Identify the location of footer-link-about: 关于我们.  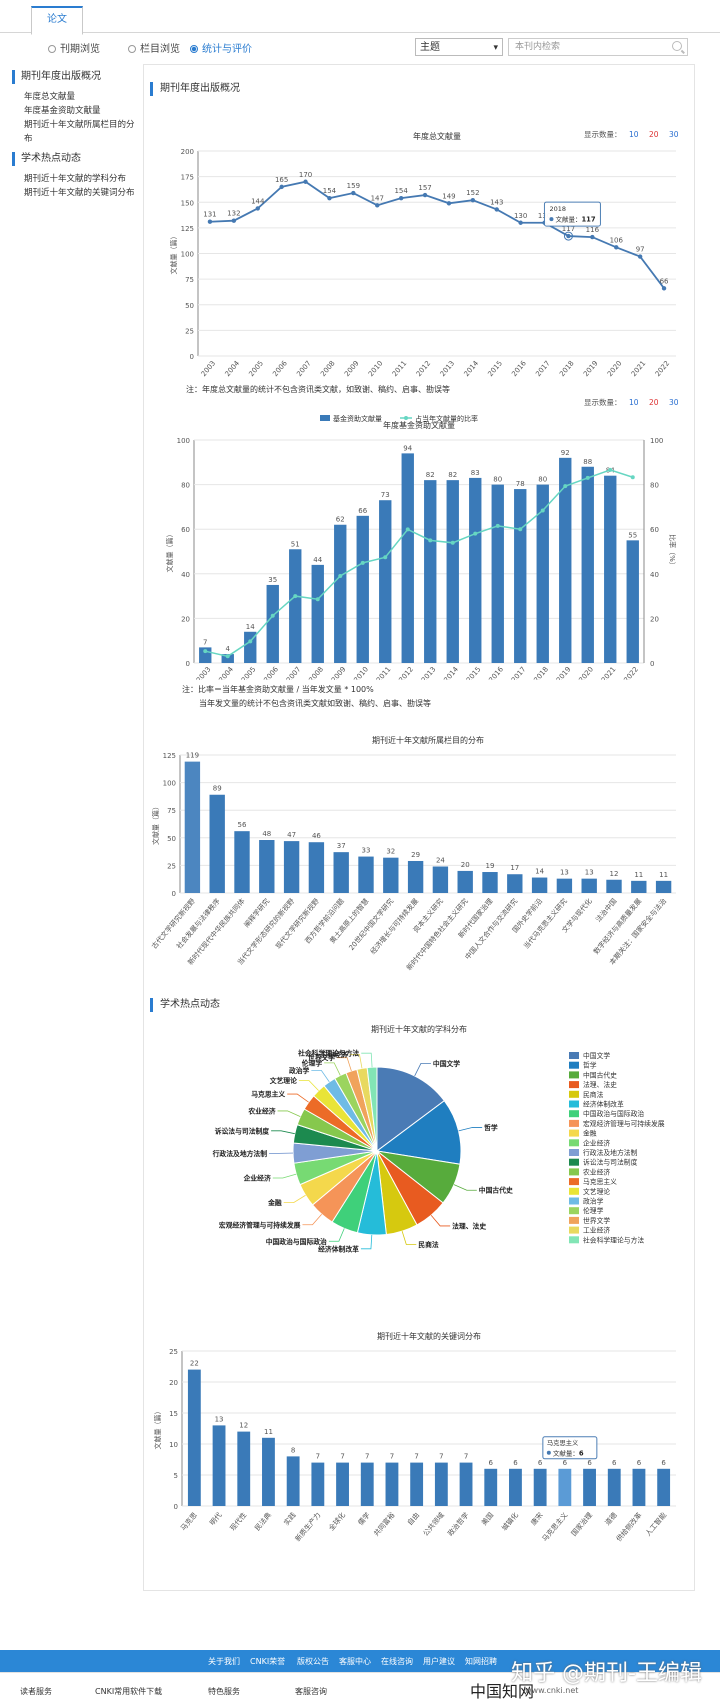
(224, 1661).